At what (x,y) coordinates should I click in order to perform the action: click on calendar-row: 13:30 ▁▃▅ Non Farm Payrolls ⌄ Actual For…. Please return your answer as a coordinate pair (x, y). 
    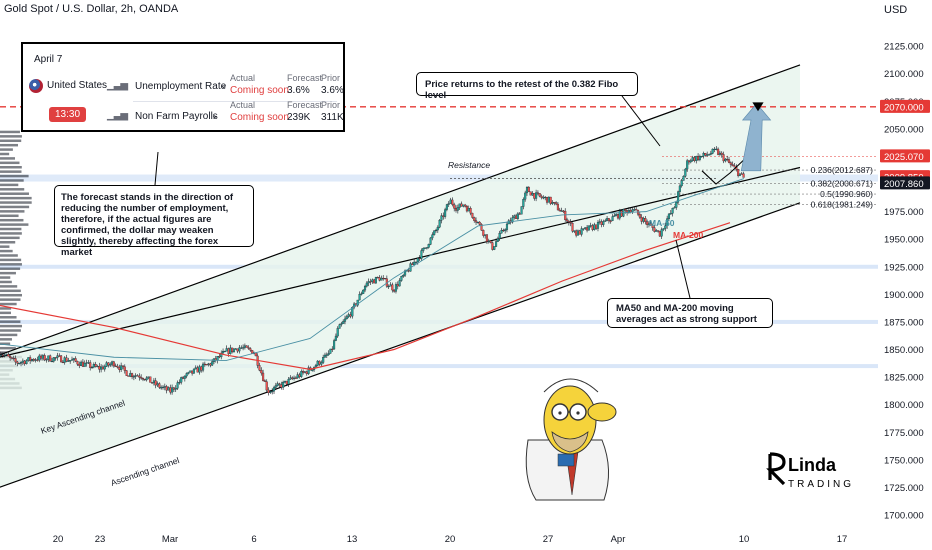
    Looking at the image, I should click on (183, 119).